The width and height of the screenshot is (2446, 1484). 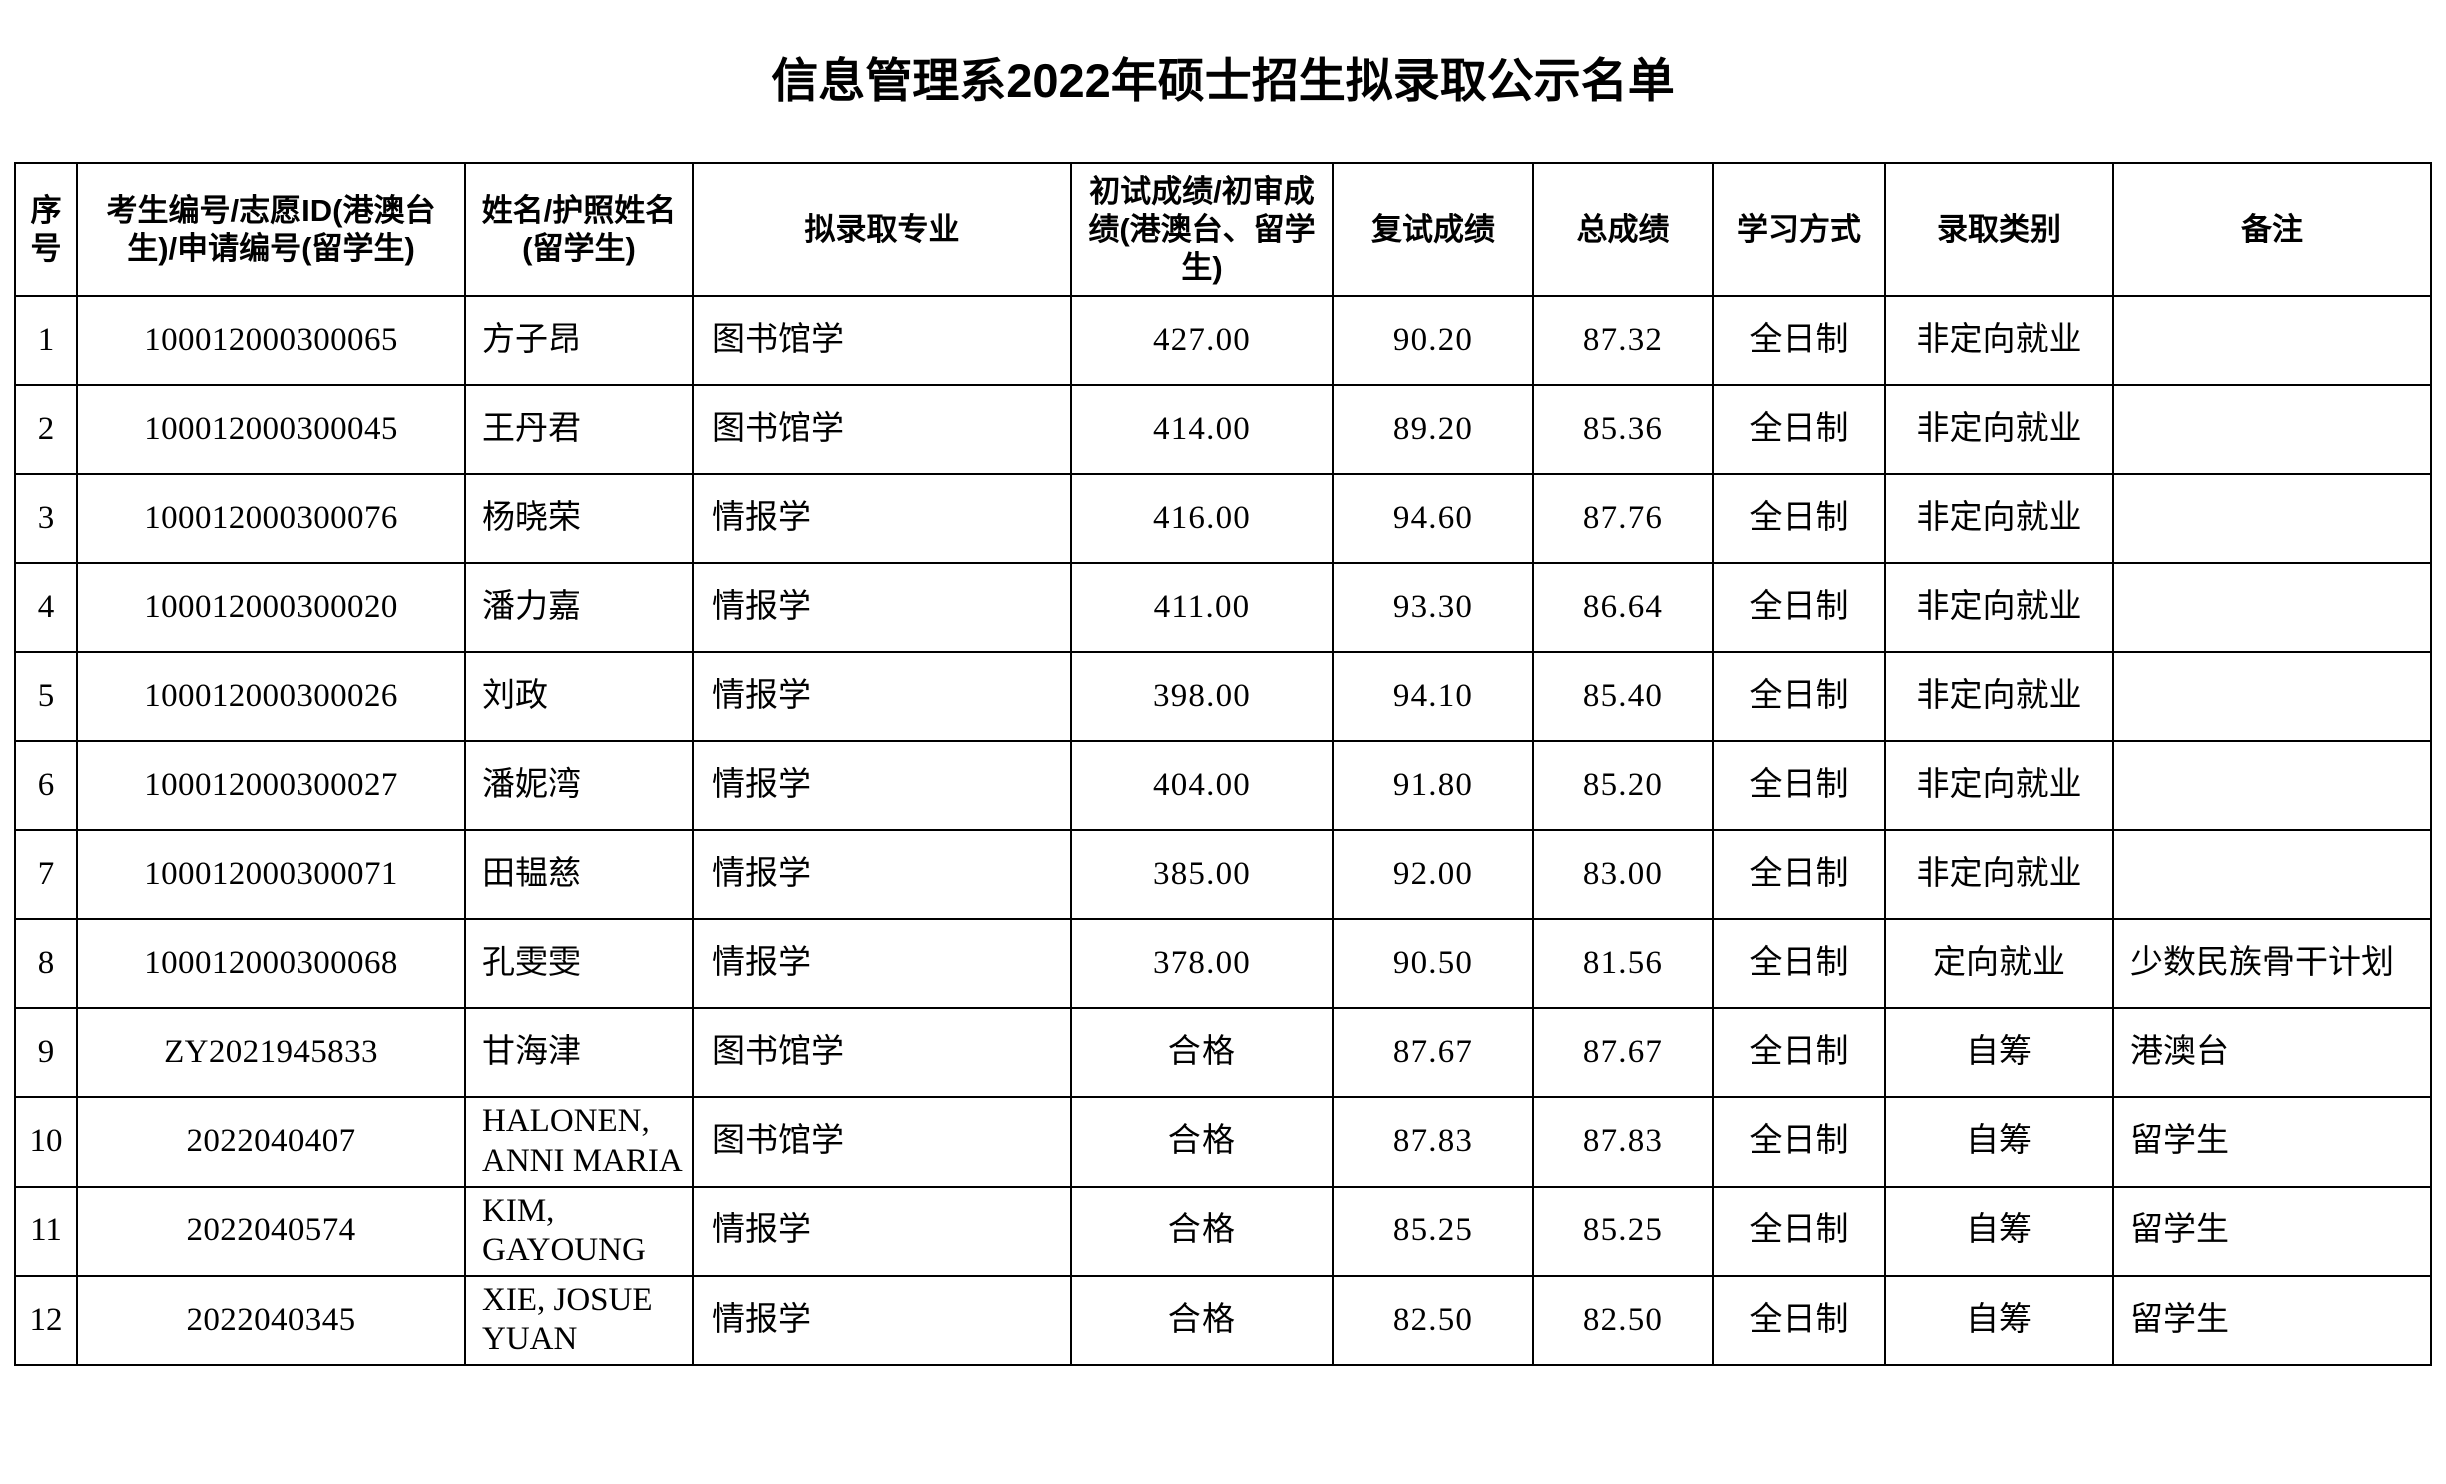 What do you see at coordinates (1202, 430) in the screenshot?
I see `cell-preliminary-score: 414.00` at bounding box center [1202, 430].